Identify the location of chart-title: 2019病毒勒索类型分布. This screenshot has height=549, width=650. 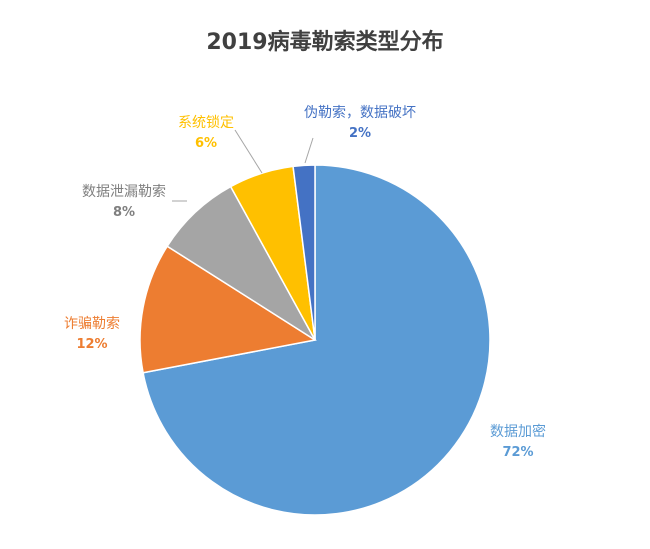
(325, 42).